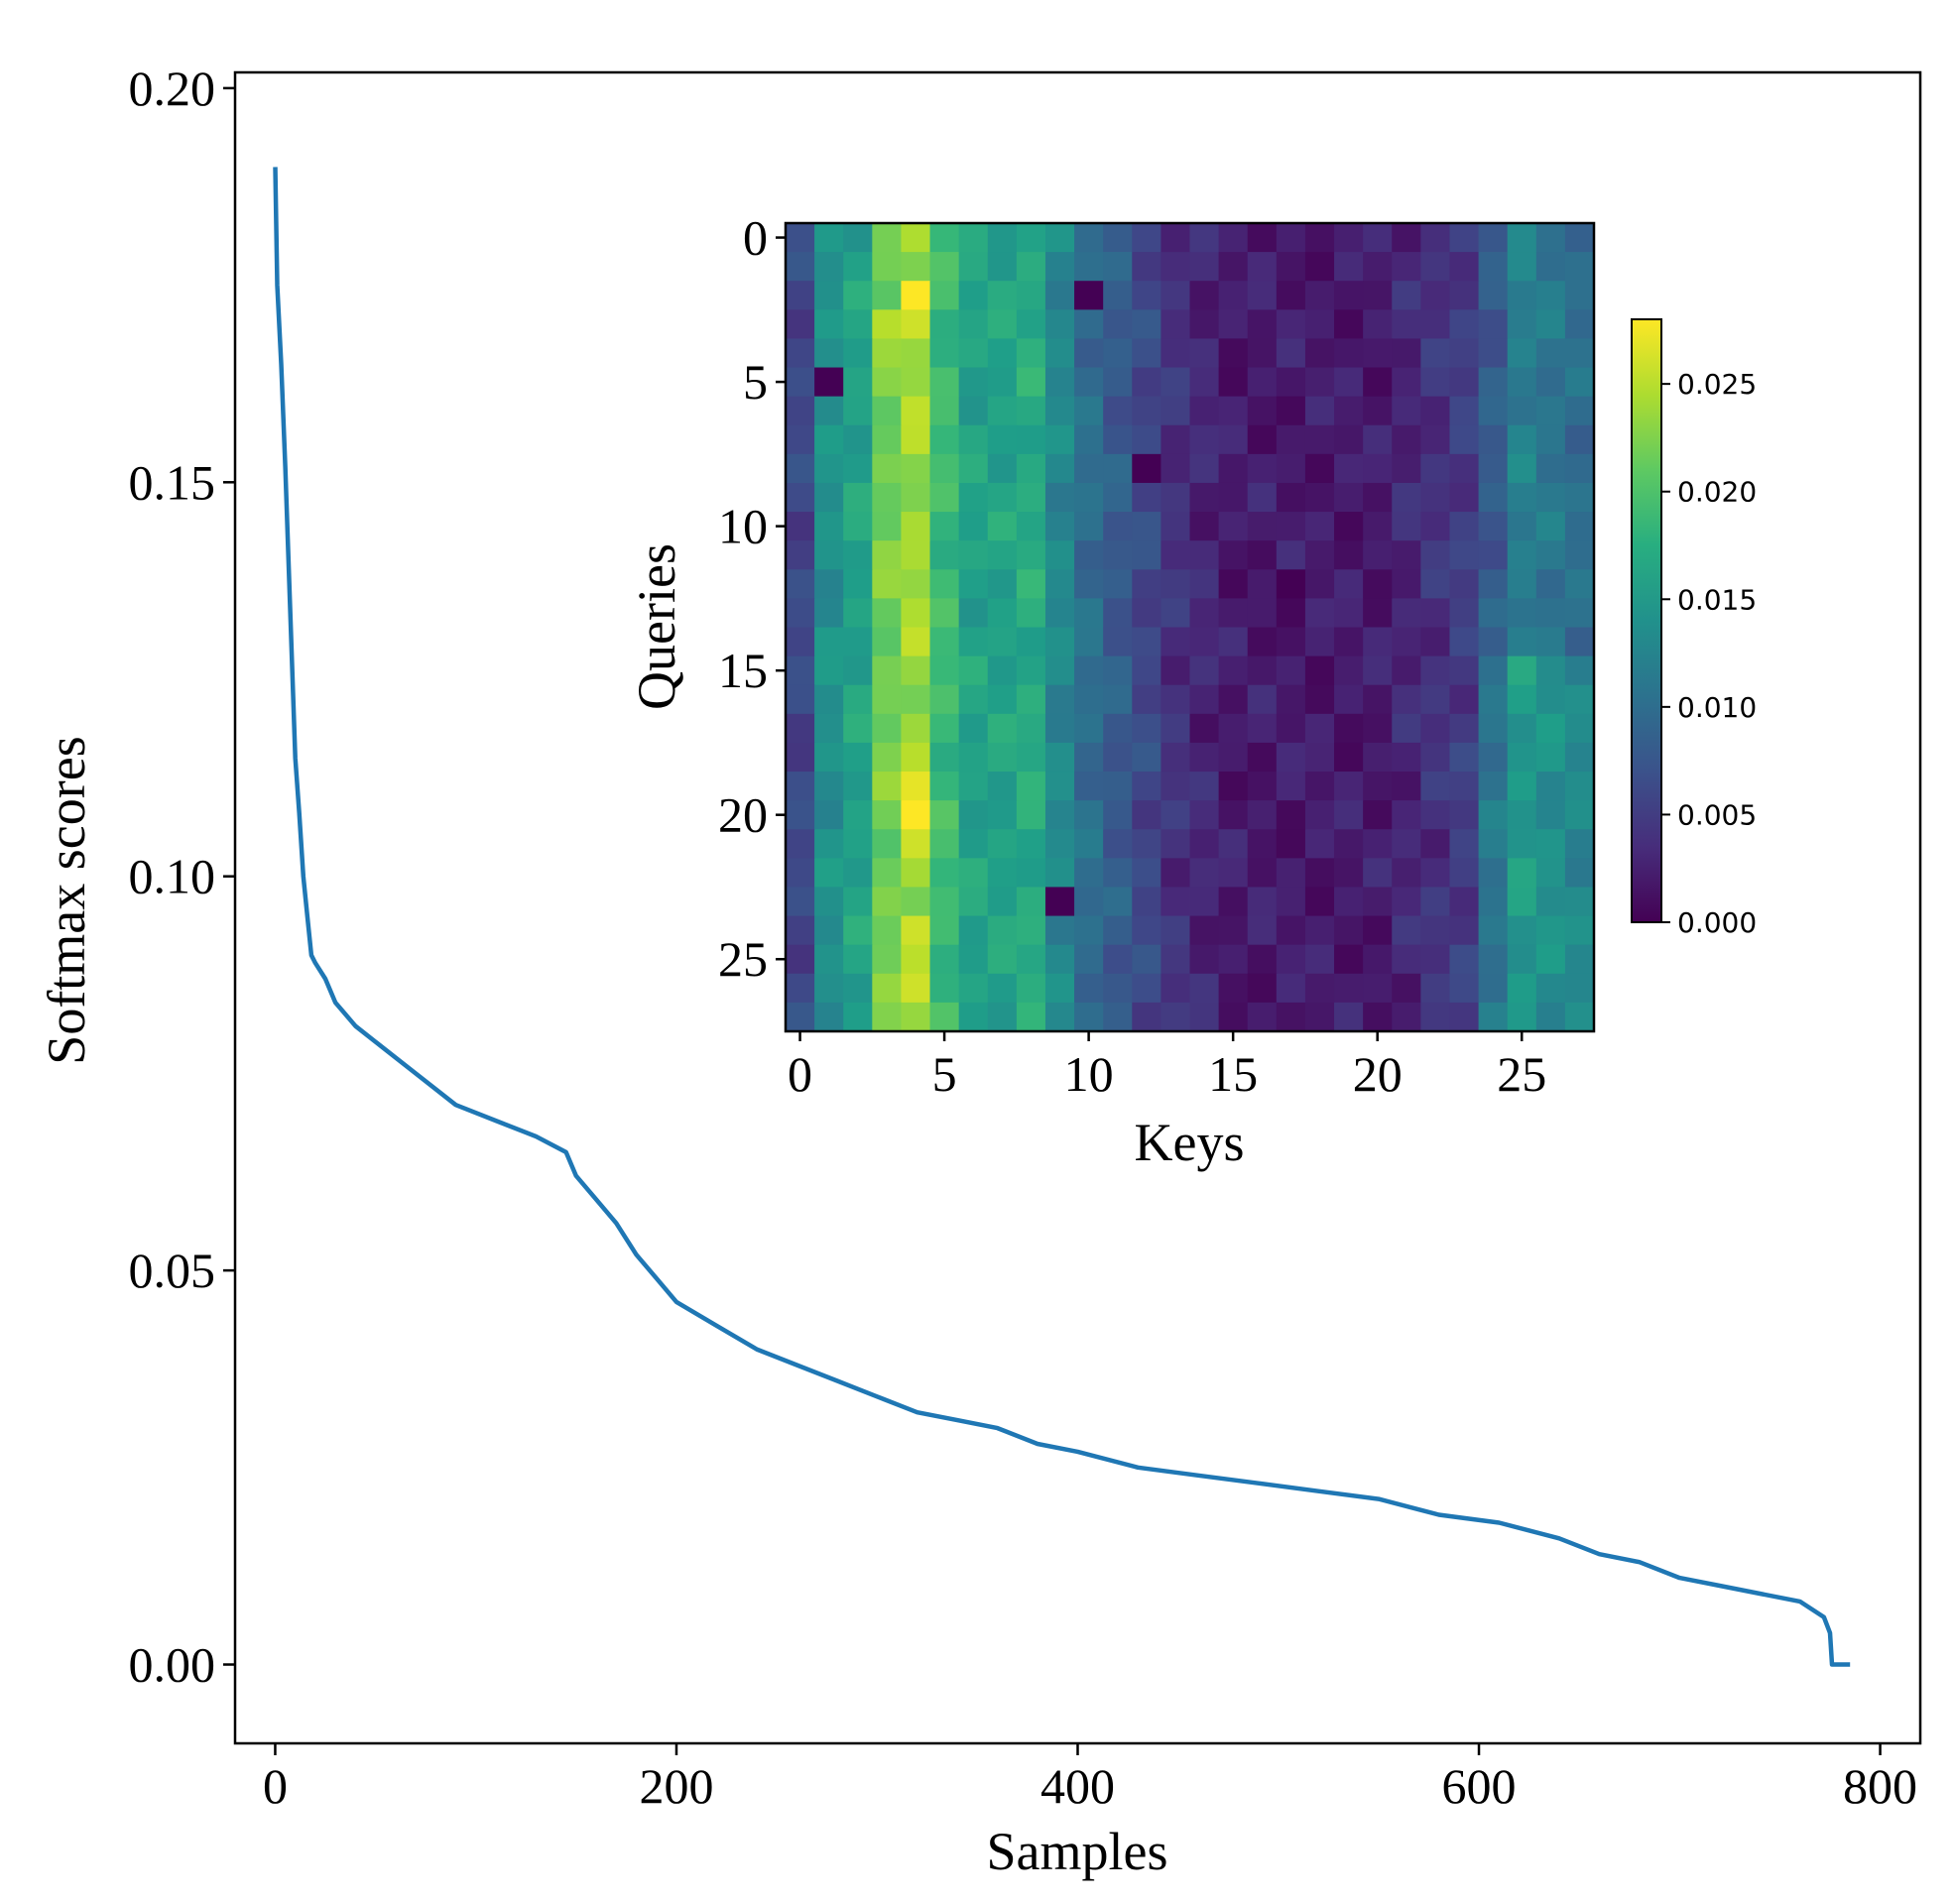  What do you see at coordinates (182, 876) in the screenshot?
I see `main-y-ticks: 0.00 0.05 0.10 0.15 0.20` at bounding box center [182, 876].